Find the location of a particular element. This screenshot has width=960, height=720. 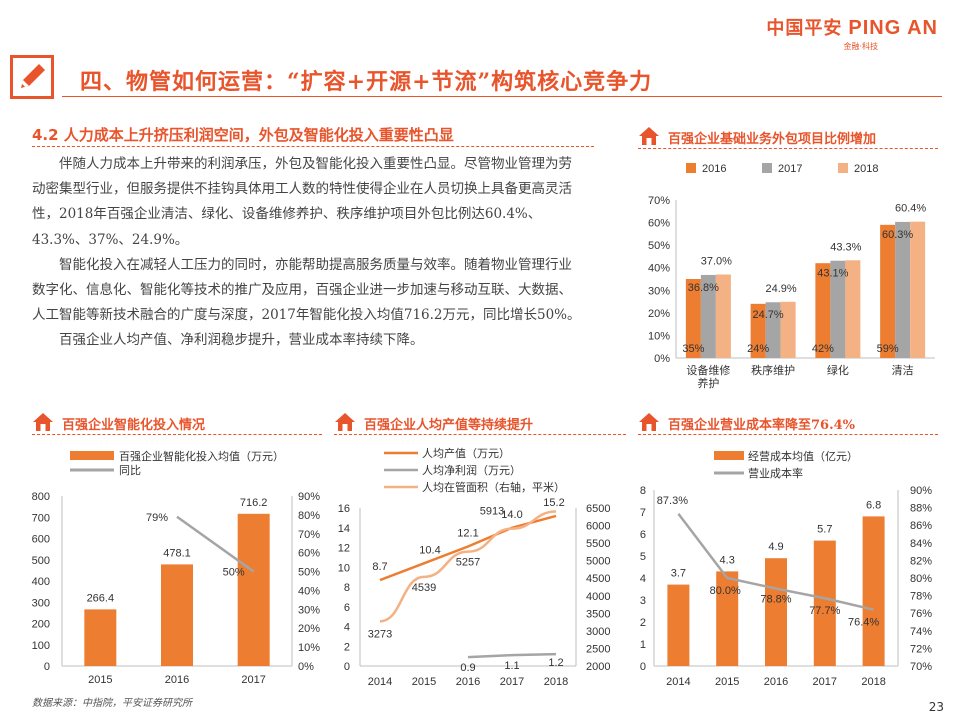

x-tick-label: 绿化 is located at coordinates (838, 370).